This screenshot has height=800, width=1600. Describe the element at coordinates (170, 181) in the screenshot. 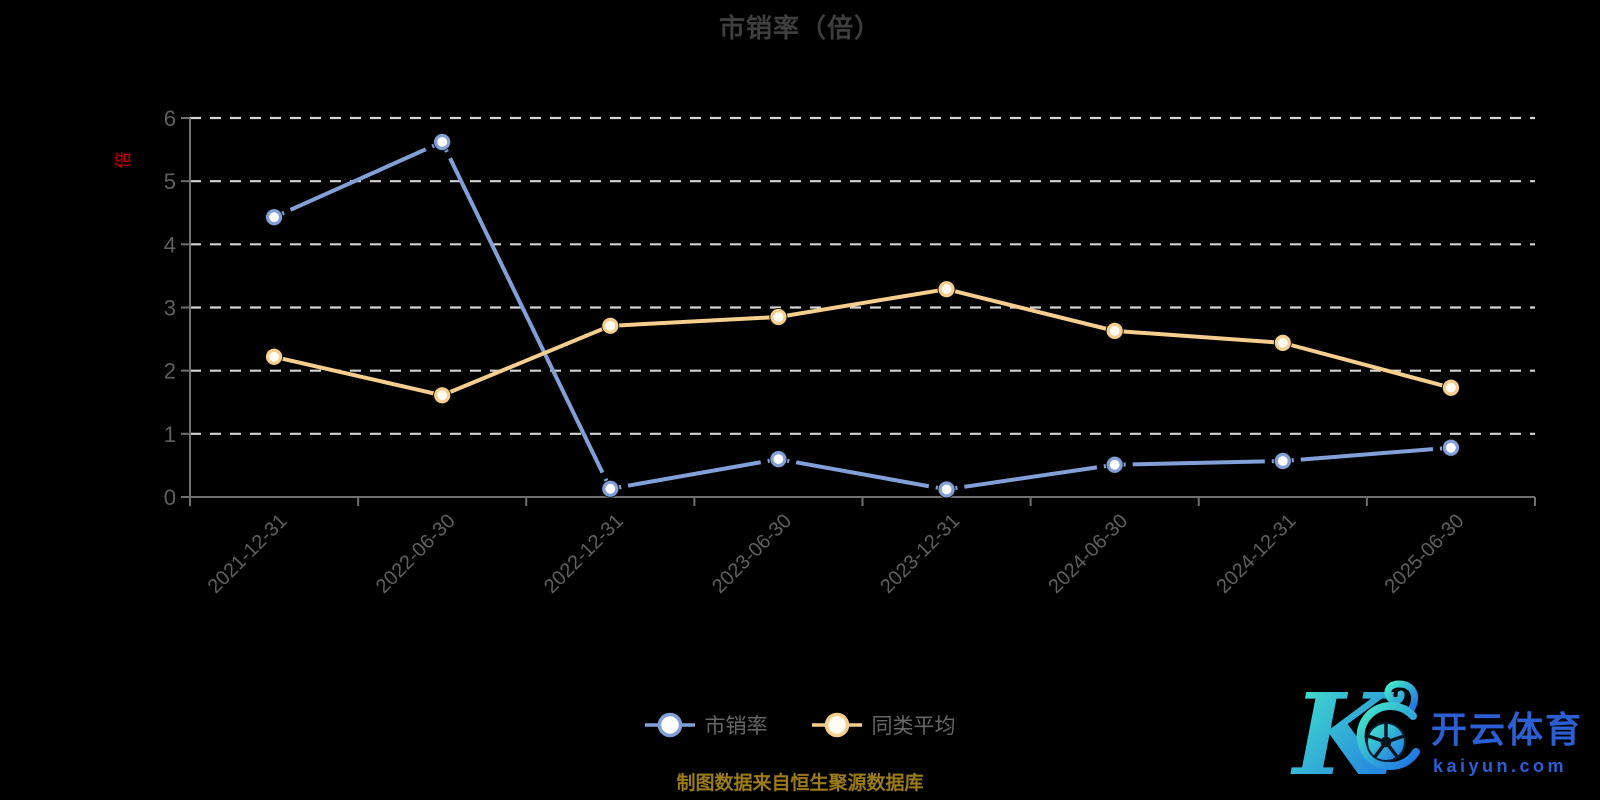

I see `y-tick-label: 5` at that location.